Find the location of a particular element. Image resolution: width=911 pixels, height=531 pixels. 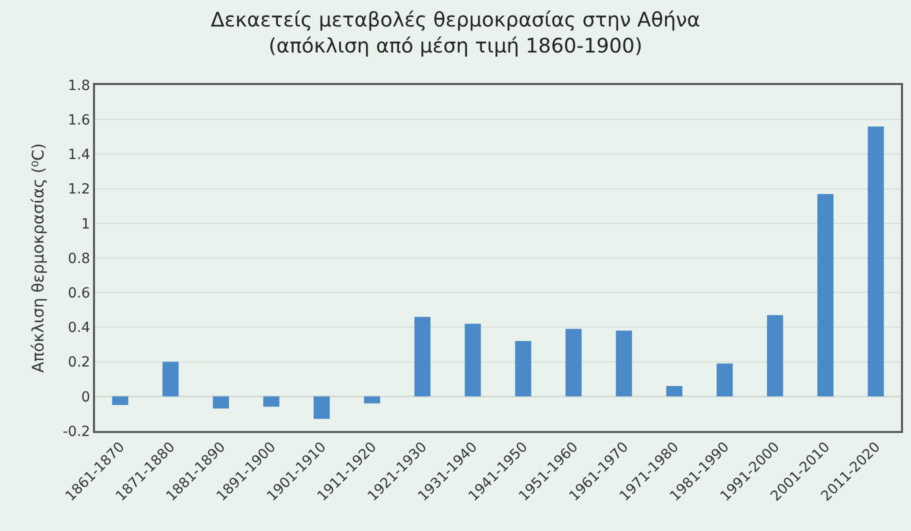

y-tick-label: 0.8 is located at coordinates (79, 258).